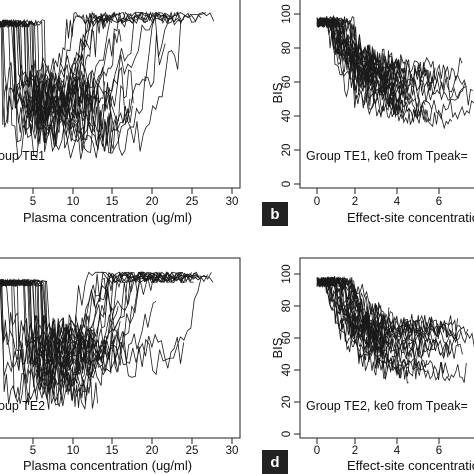  Describe the element at coordinates (22, 406) in the screenshot. I see `panel-annotation: oup TE2` at that location.